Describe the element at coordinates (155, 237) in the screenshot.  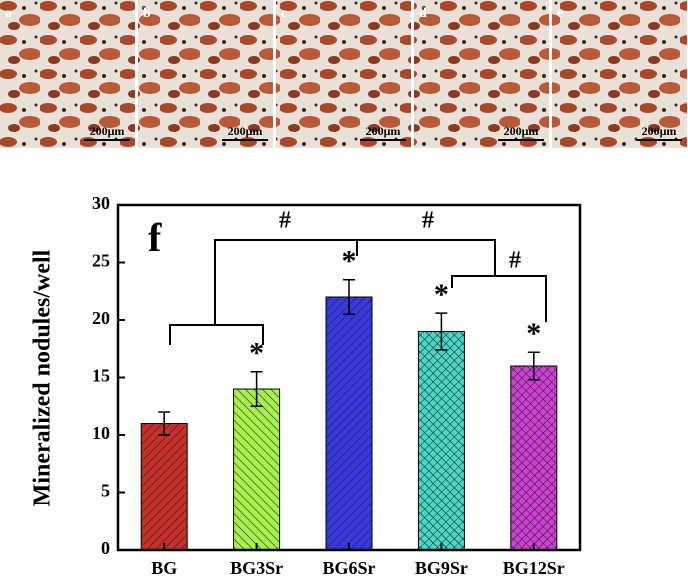
I see `panel-label: f` at that location.